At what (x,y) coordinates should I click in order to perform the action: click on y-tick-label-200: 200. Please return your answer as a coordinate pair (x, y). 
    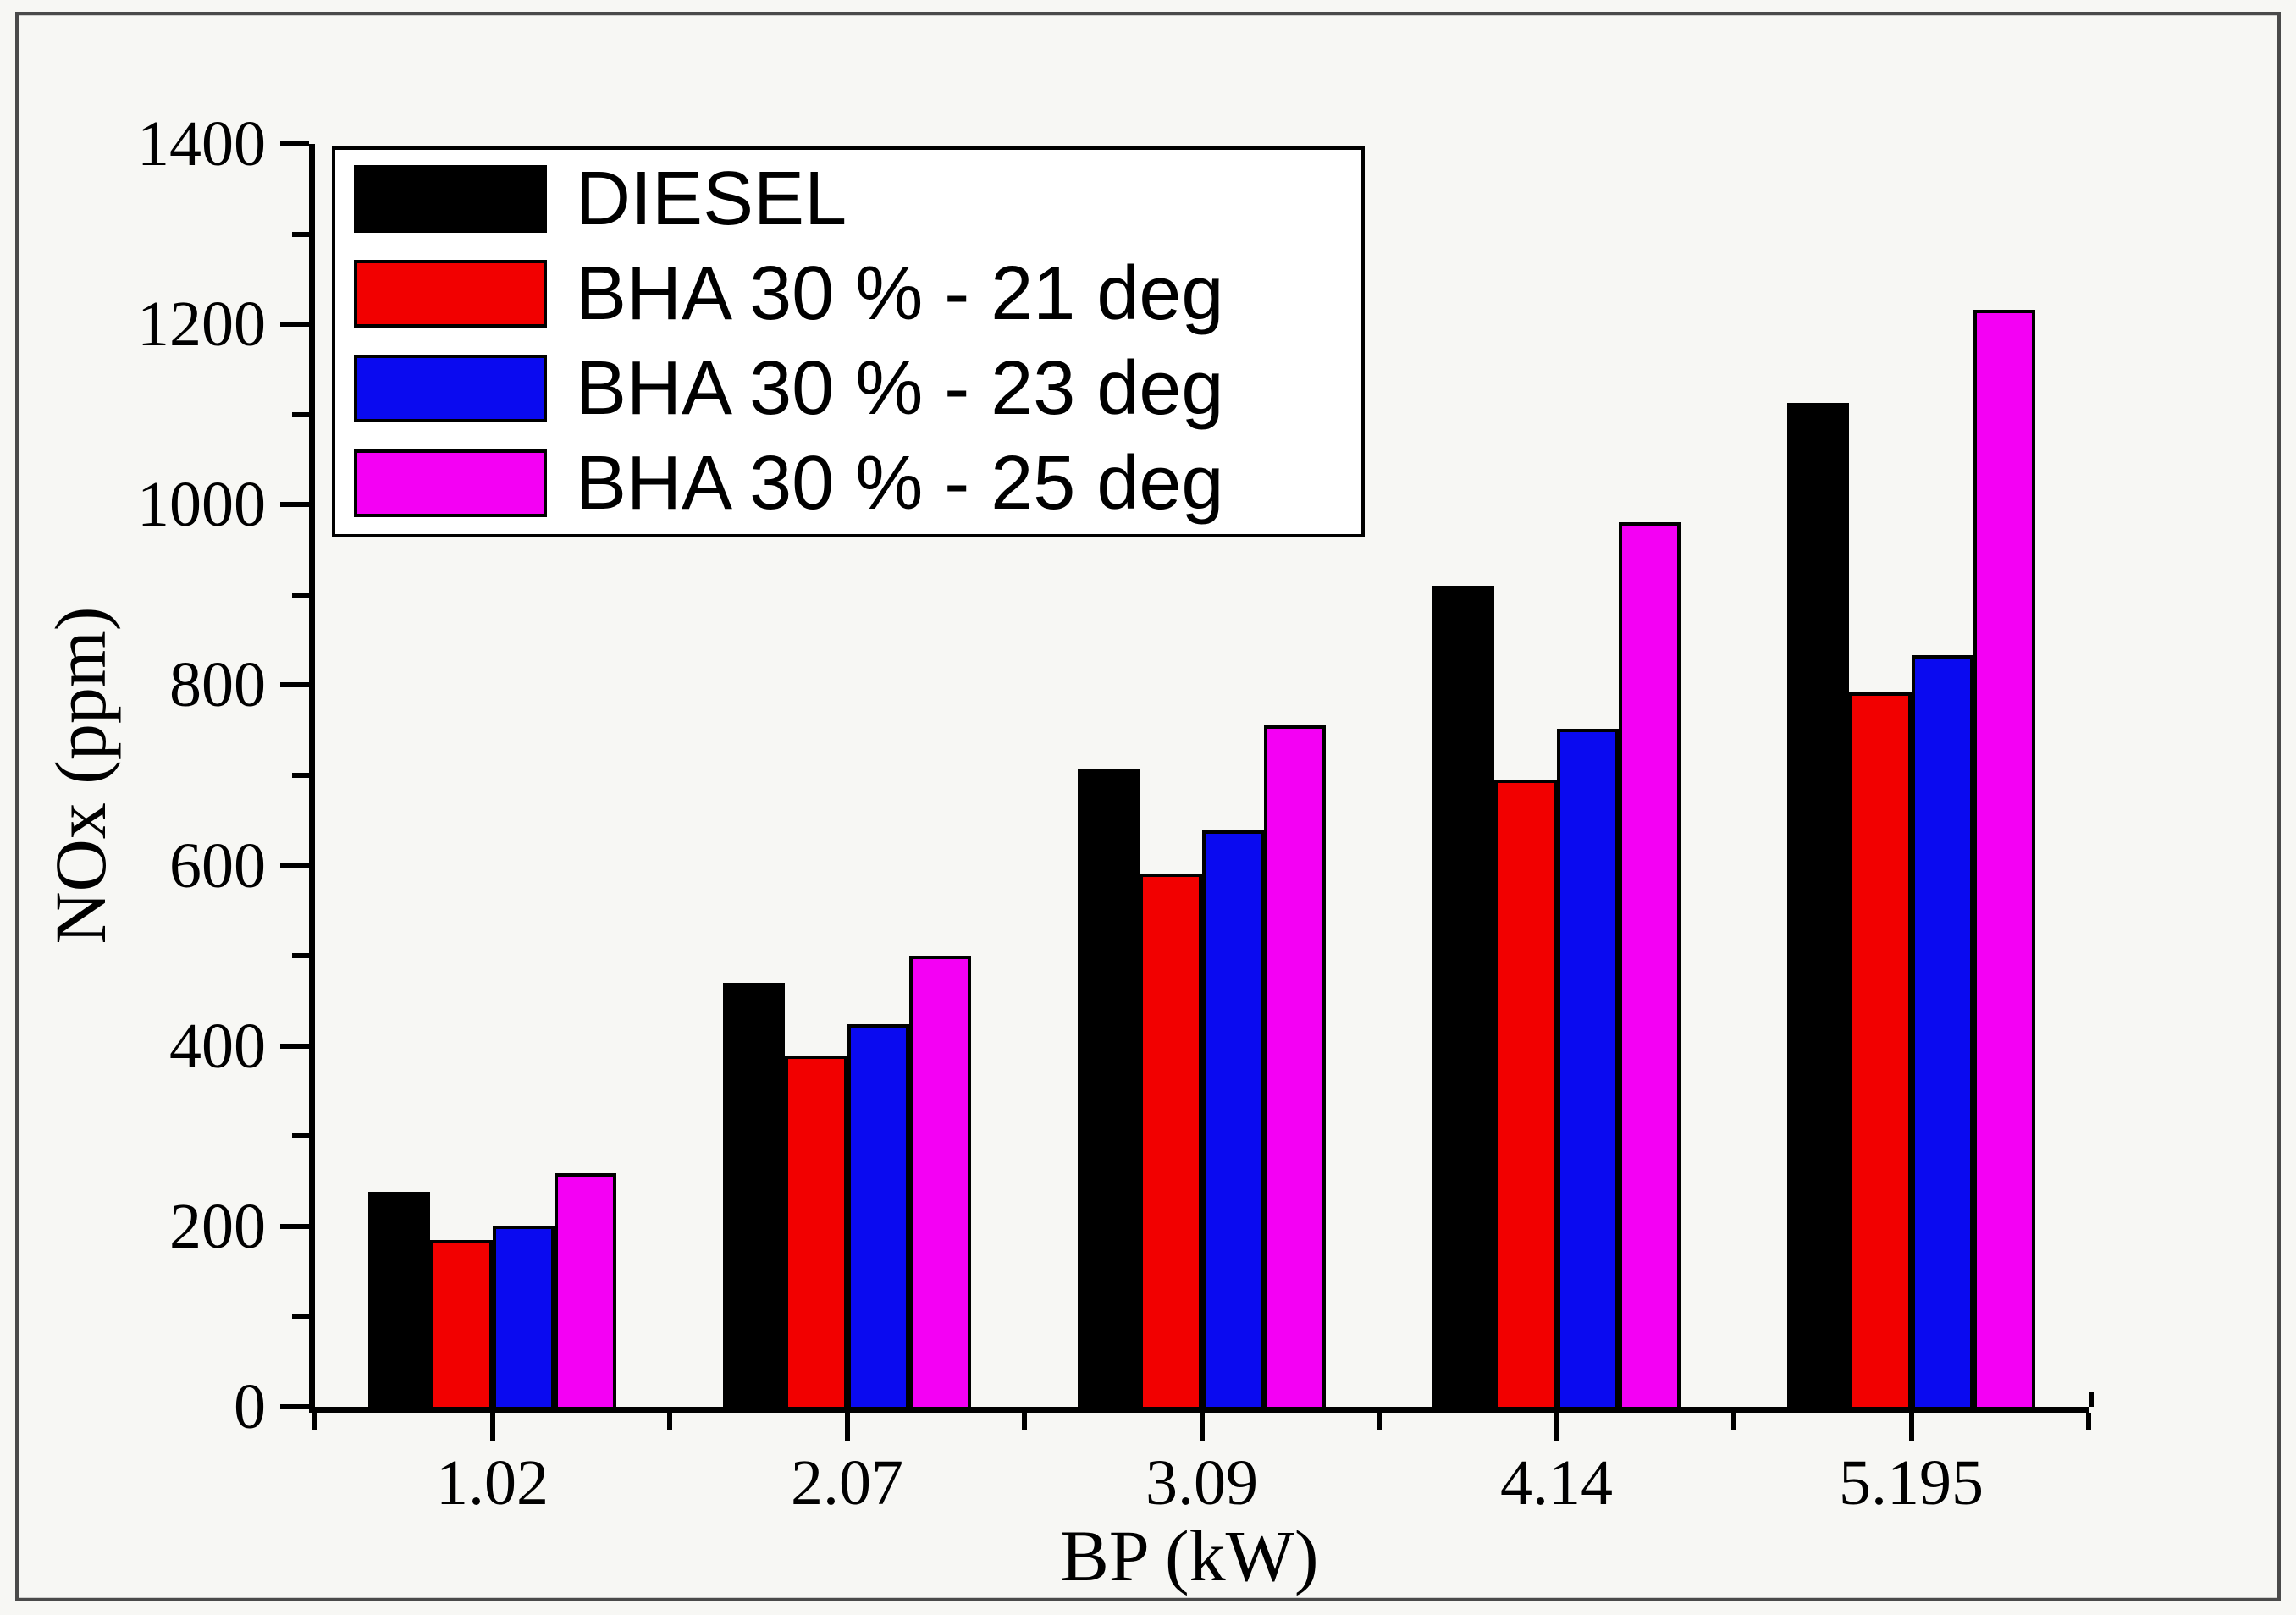
    Looking at the image, I should click on (217, 1226).